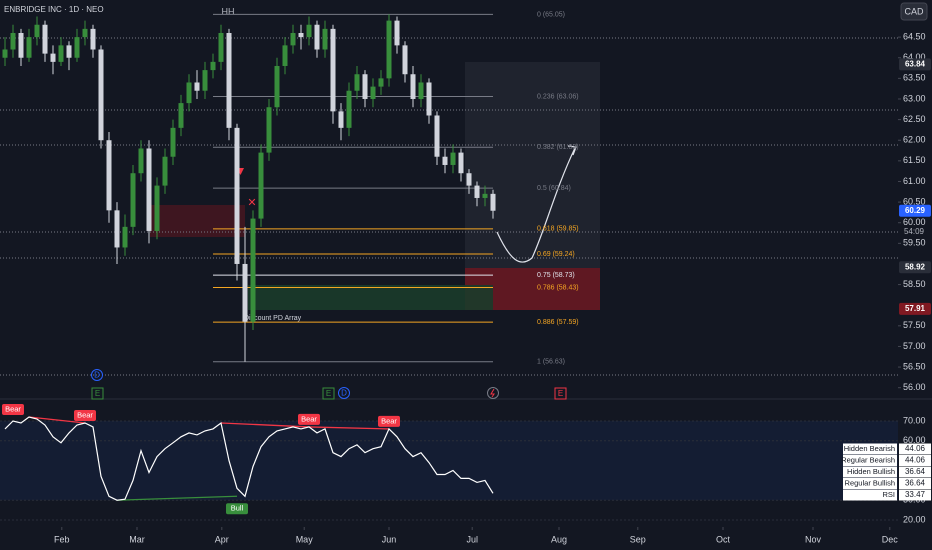 This screenshot has width=932, height=550. Describe the element at coordinates (914, 519) in the screenshot. I see `y-tick-label: 20.00` at that location.